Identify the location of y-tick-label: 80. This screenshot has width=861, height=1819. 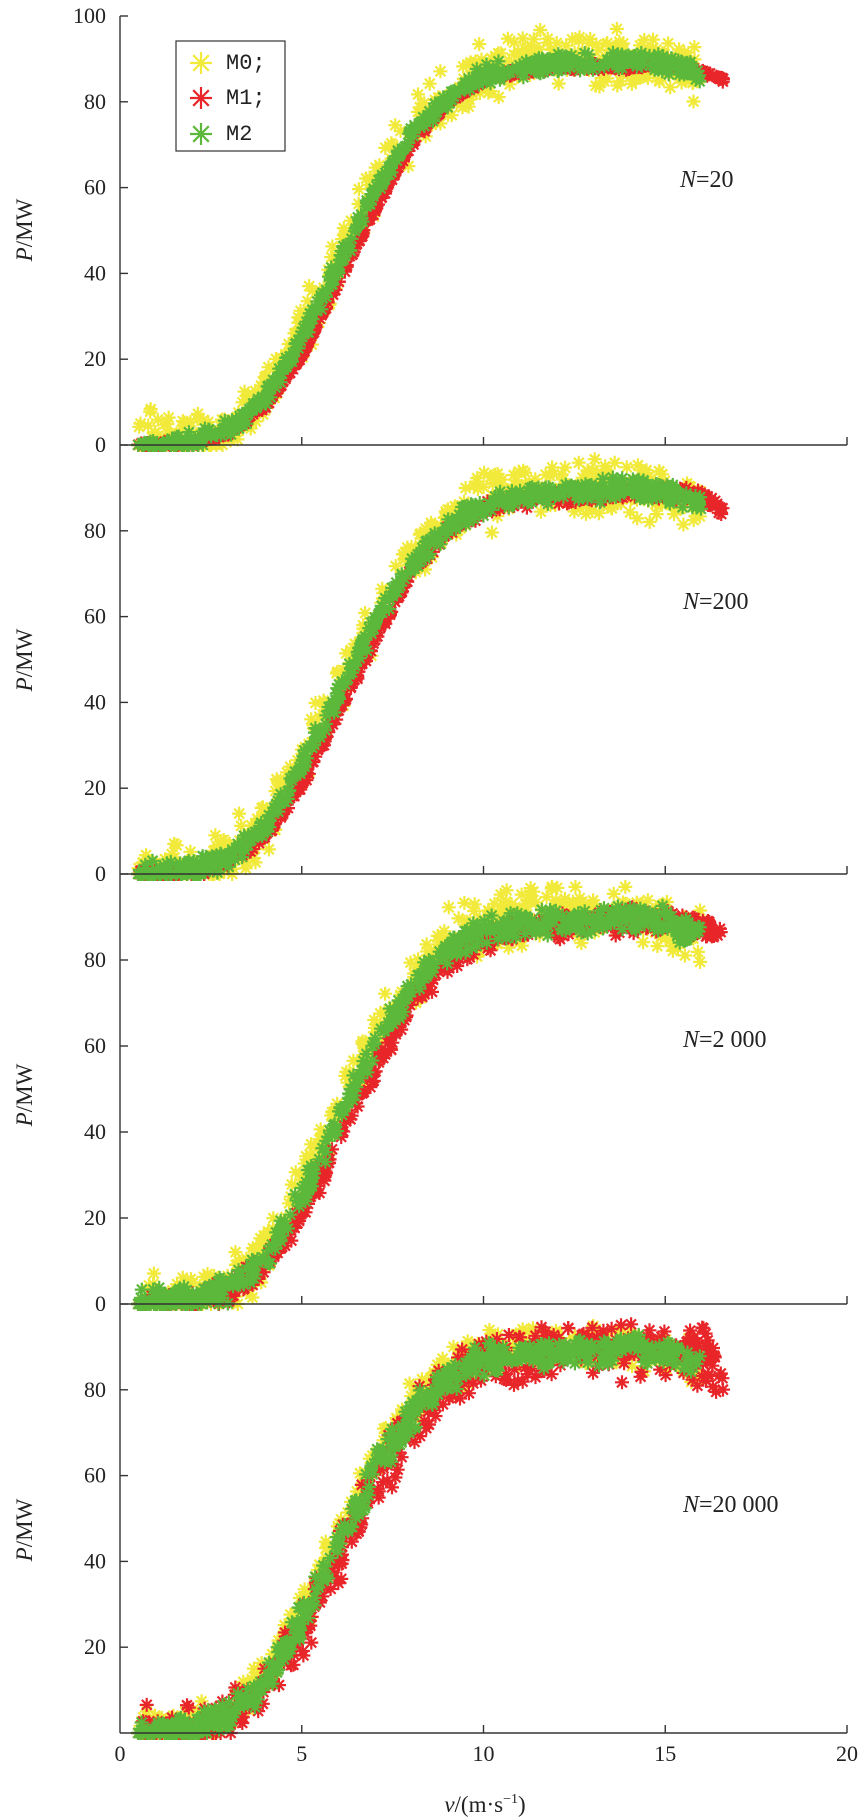
(95, 530).